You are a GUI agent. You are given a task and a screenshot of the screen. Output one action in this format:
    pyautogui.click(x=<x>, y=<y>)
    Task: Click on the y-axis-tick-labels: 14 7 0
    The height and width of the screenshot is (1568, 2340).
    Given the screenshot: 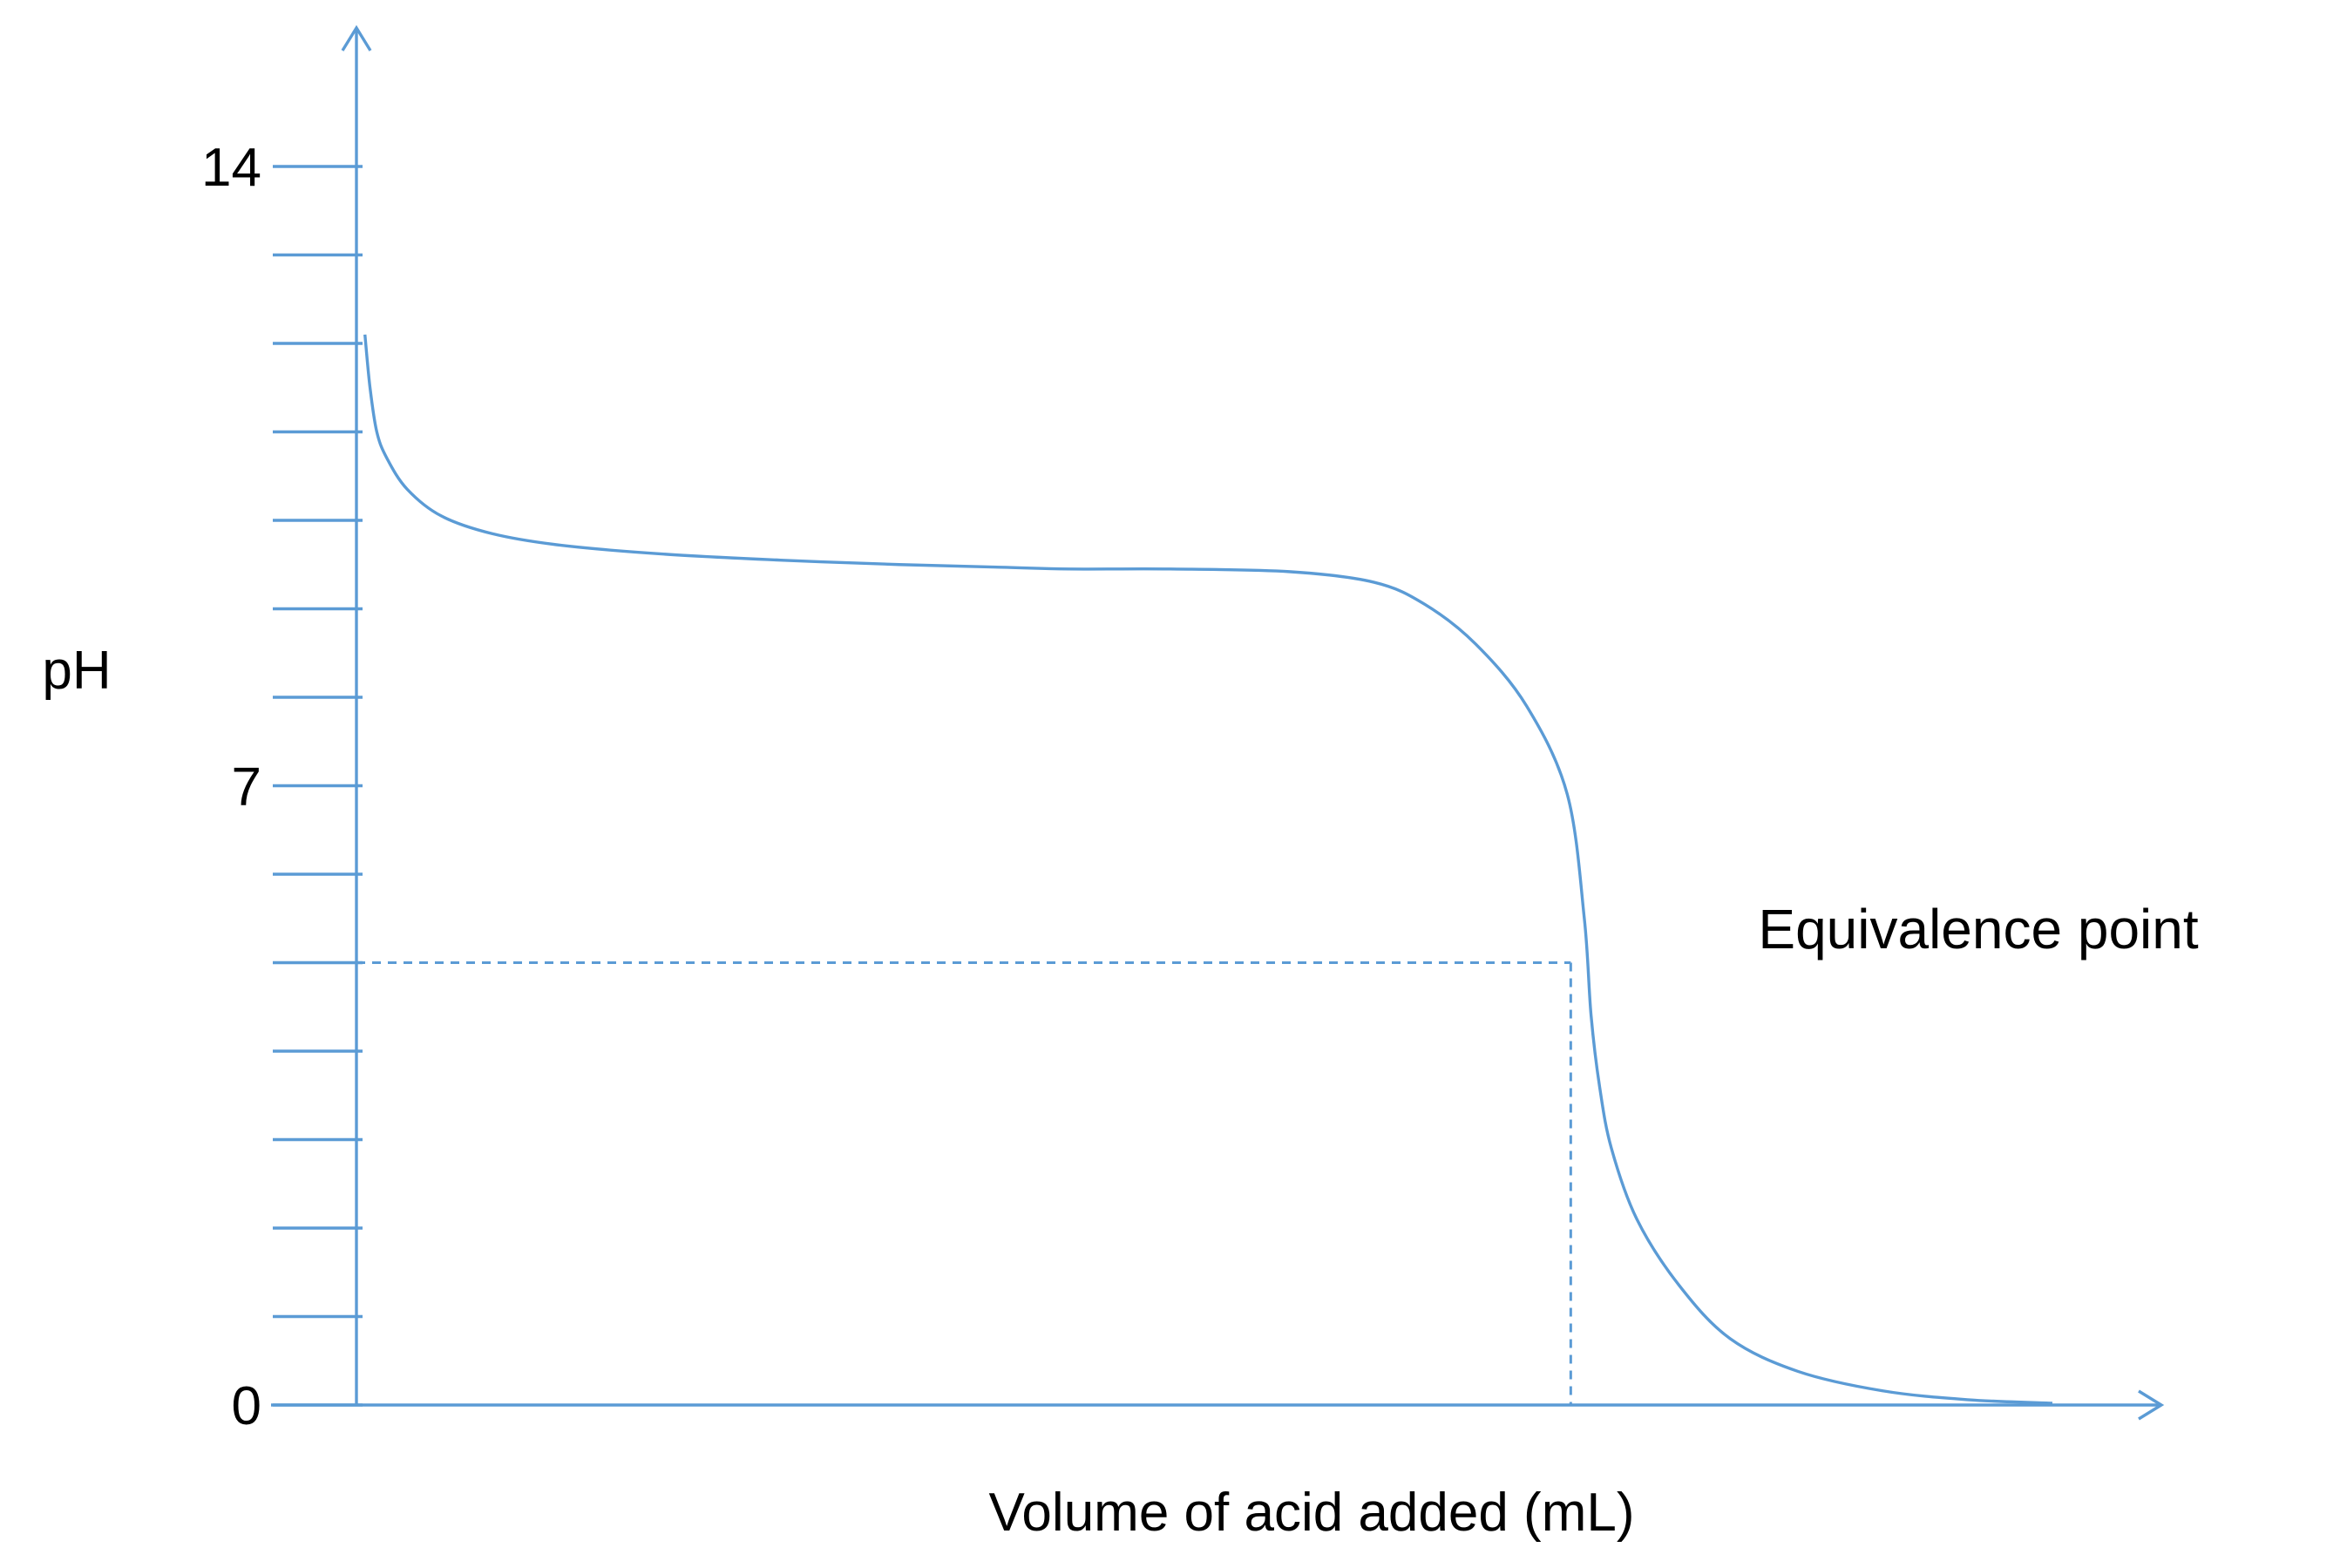 What is the action you would take?
    pyautogui.click(x=231, y=787)
    